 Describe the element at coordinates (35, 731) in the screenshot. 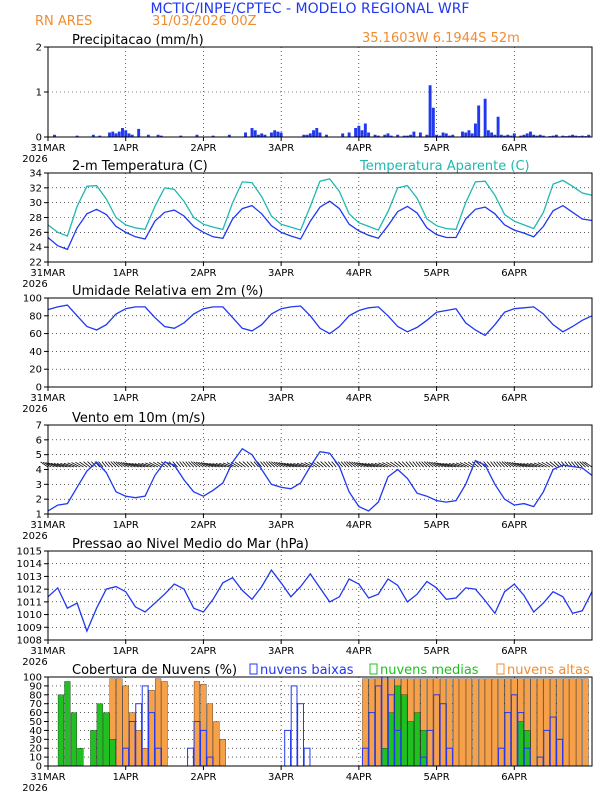

I see `y-tick-label: 40` at that location.